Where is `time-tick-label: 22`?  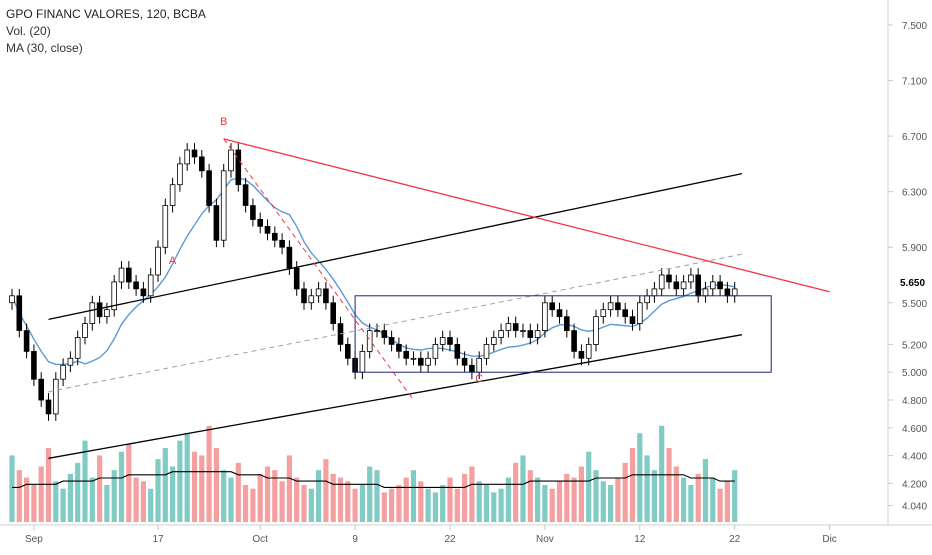 time-tick-label: 22 is located at coordinates (450, 539).